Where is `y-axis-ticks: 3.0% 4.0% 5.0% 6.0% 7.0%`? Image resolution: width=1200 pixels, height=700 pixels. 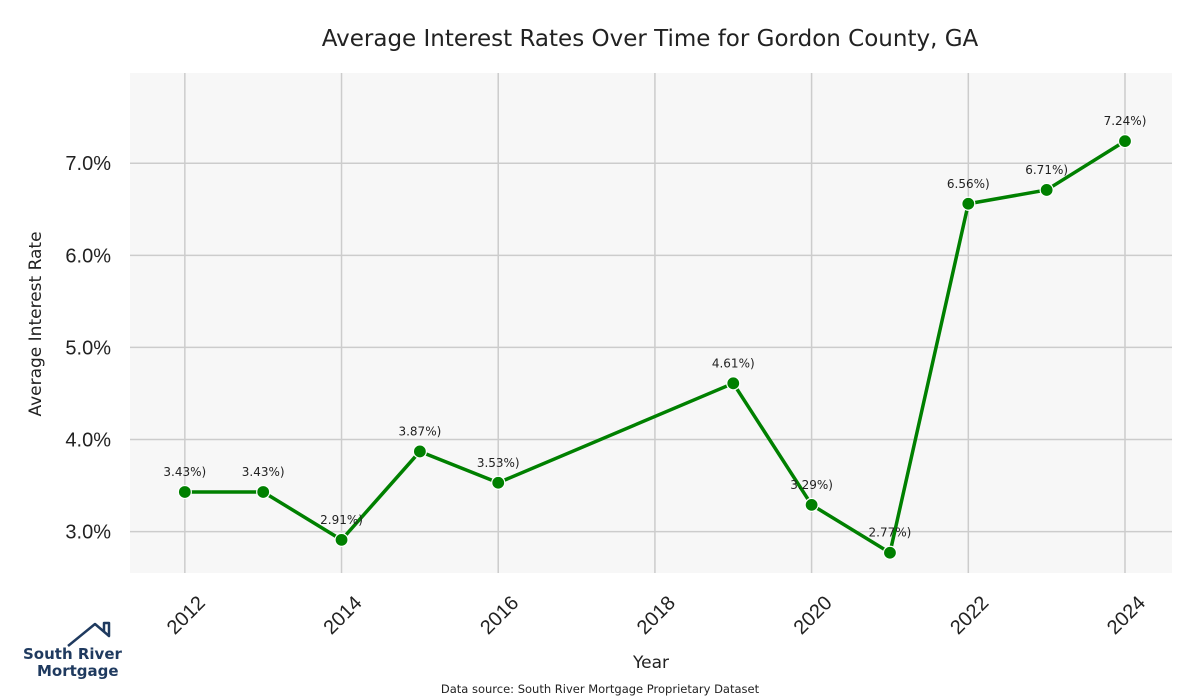 y-axis-ticks: 3.0% 4.0% 5.0% 6.0% 7.0% is located at coordinates (88, 348).